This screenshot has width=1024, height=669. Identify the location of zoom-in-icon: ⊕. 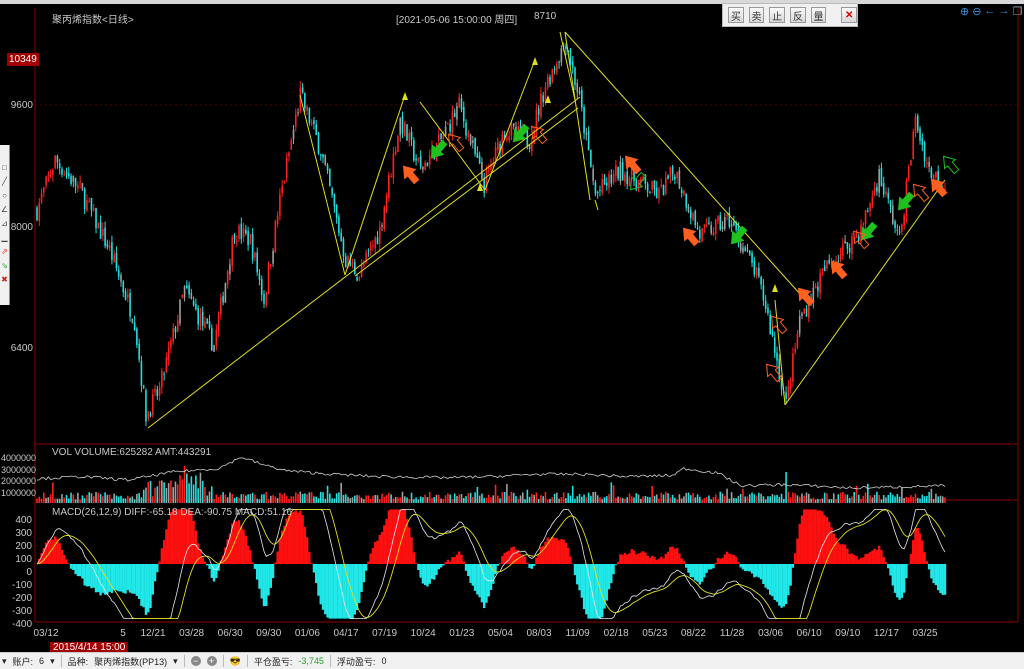
(965, 12).